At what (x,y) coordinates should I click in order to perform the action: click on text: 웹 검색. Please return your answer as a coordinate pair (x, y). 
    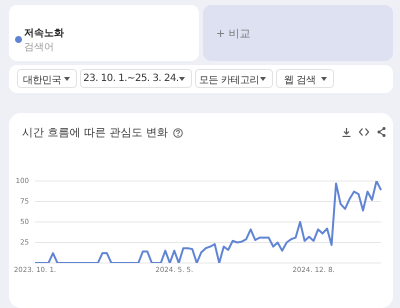
    Looking at the image, I should click on (300, 80).